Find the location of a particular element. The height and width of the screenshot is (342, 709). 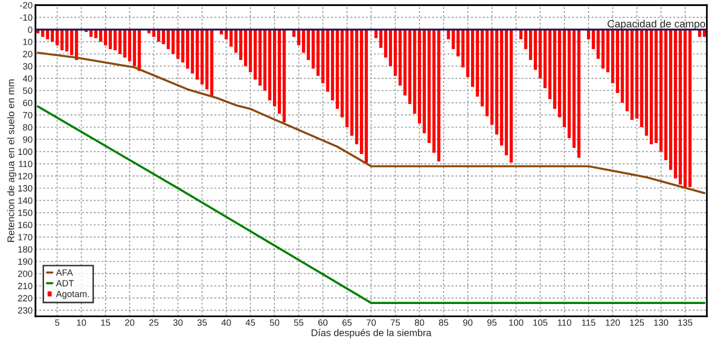

y-tick-label: 30 is located at coordinates (27, 66).